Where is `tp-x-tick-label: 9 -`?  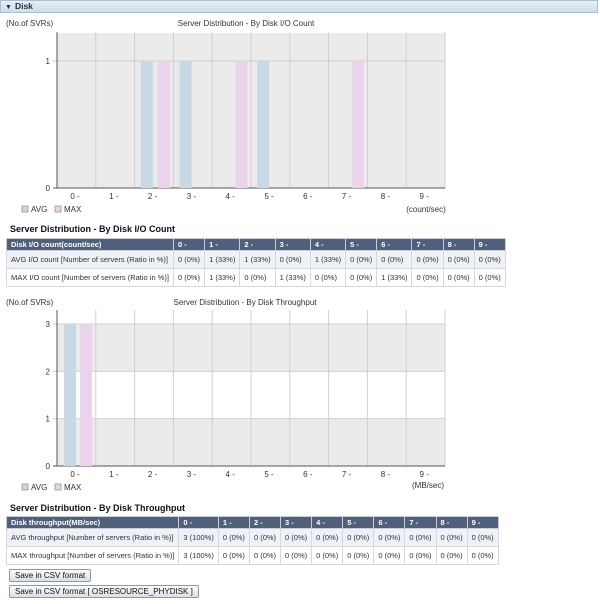 tp-x-tick-label: 9 - is located at coordinates (425, 474).